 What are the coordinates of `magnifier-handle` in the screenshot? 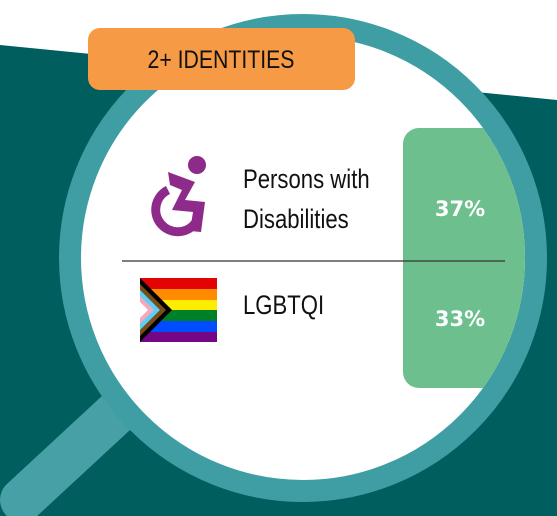 It's located at (76, 447).